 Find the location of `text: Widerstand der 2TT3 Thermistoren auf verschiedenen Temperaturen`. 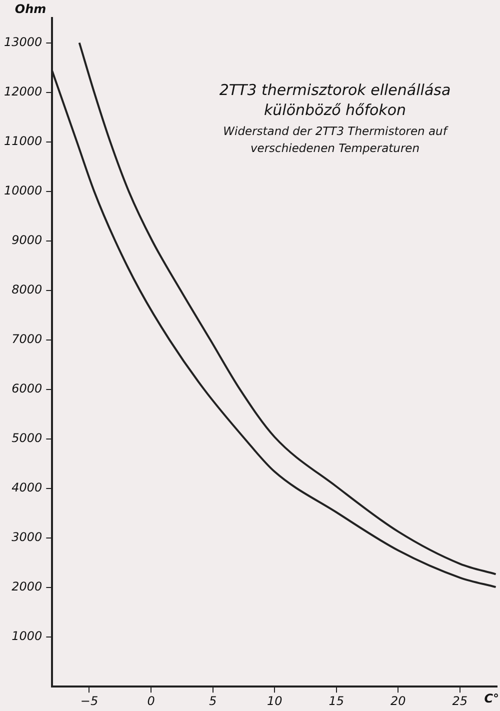

text: Widerstand der 2TT3 Thermistoren auf verschiedenen Temperaturen is located at coordinates (336, 140).